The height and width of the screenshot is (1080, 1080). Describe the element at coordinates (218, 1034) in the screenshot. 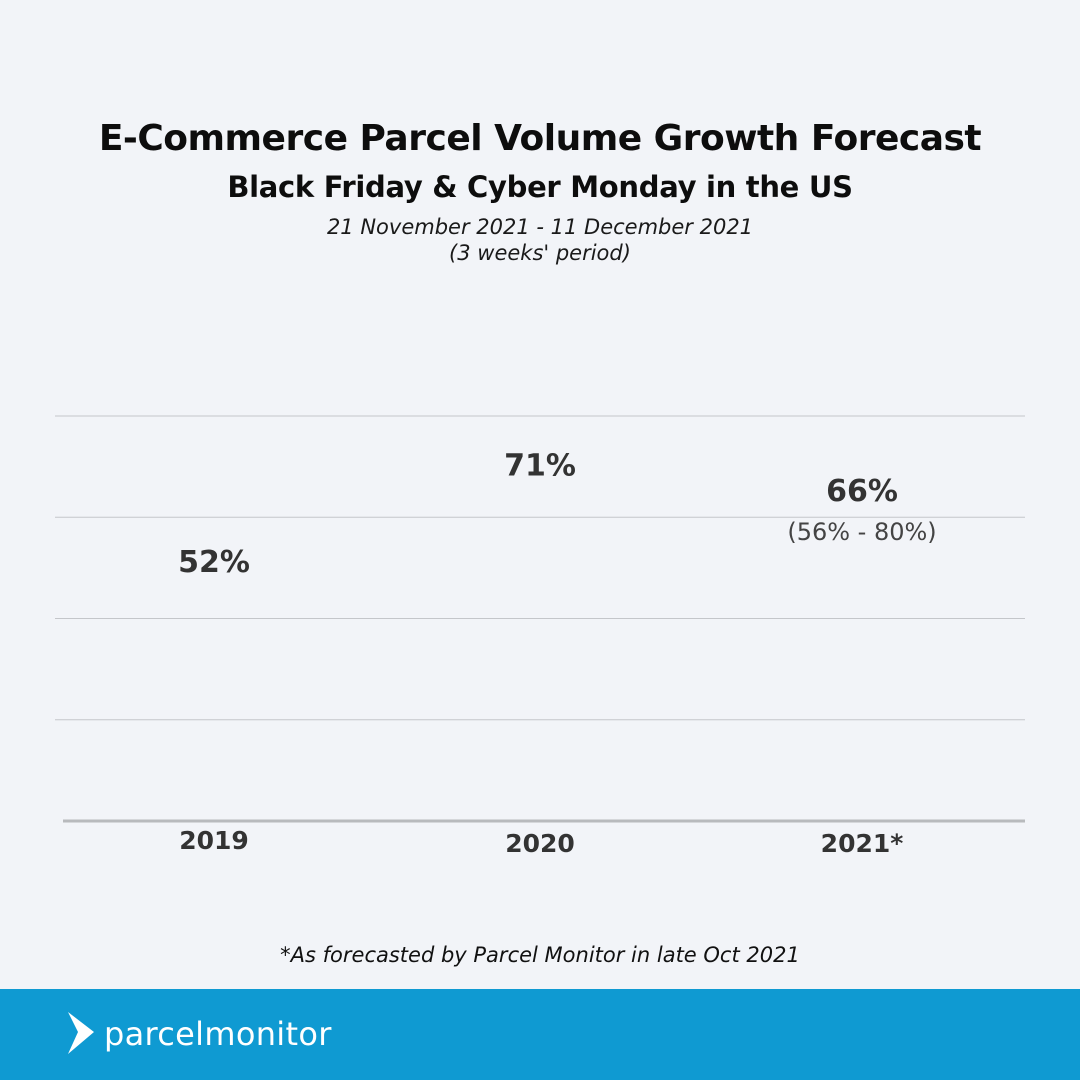

I see `brand-name: parcelmonitor` at that location.